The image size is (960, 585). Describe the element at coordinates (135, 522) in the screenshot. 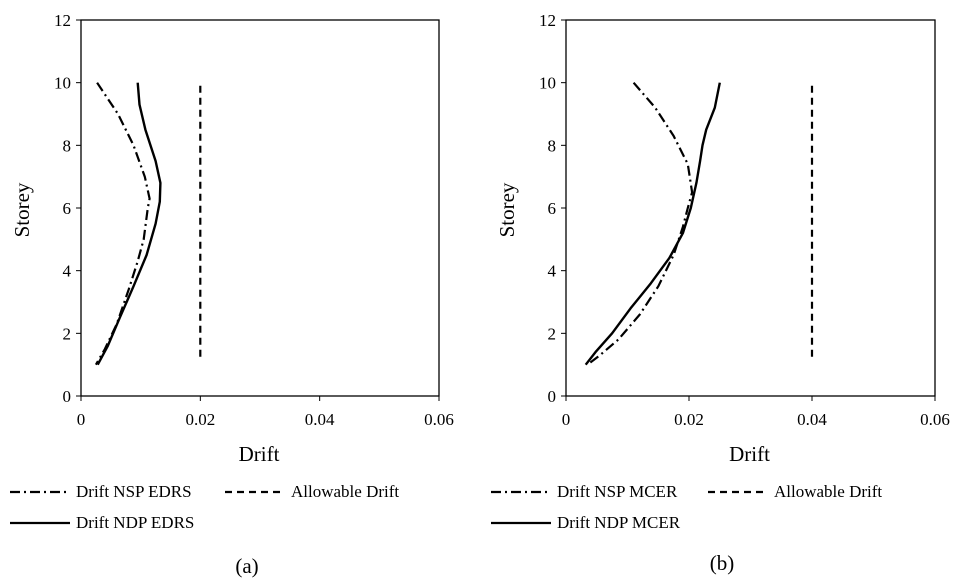

I see `legend-label: Drift NDP EDRS` at that location.